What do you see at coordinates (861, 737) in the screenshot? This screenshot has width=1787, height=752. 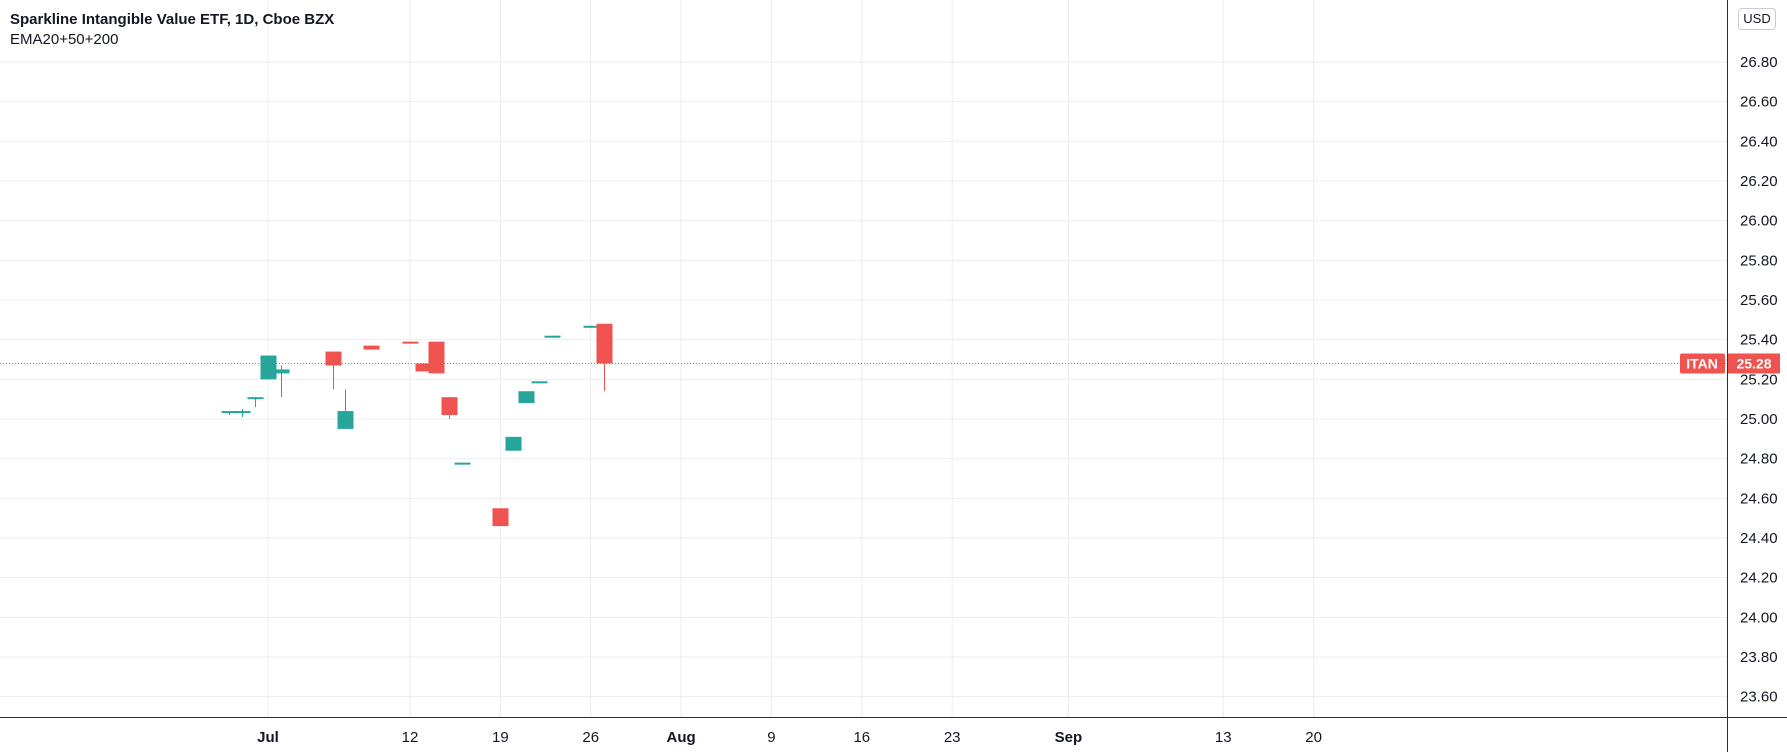 I see `time-tick-label: 16` at bounding box center [861, 737].